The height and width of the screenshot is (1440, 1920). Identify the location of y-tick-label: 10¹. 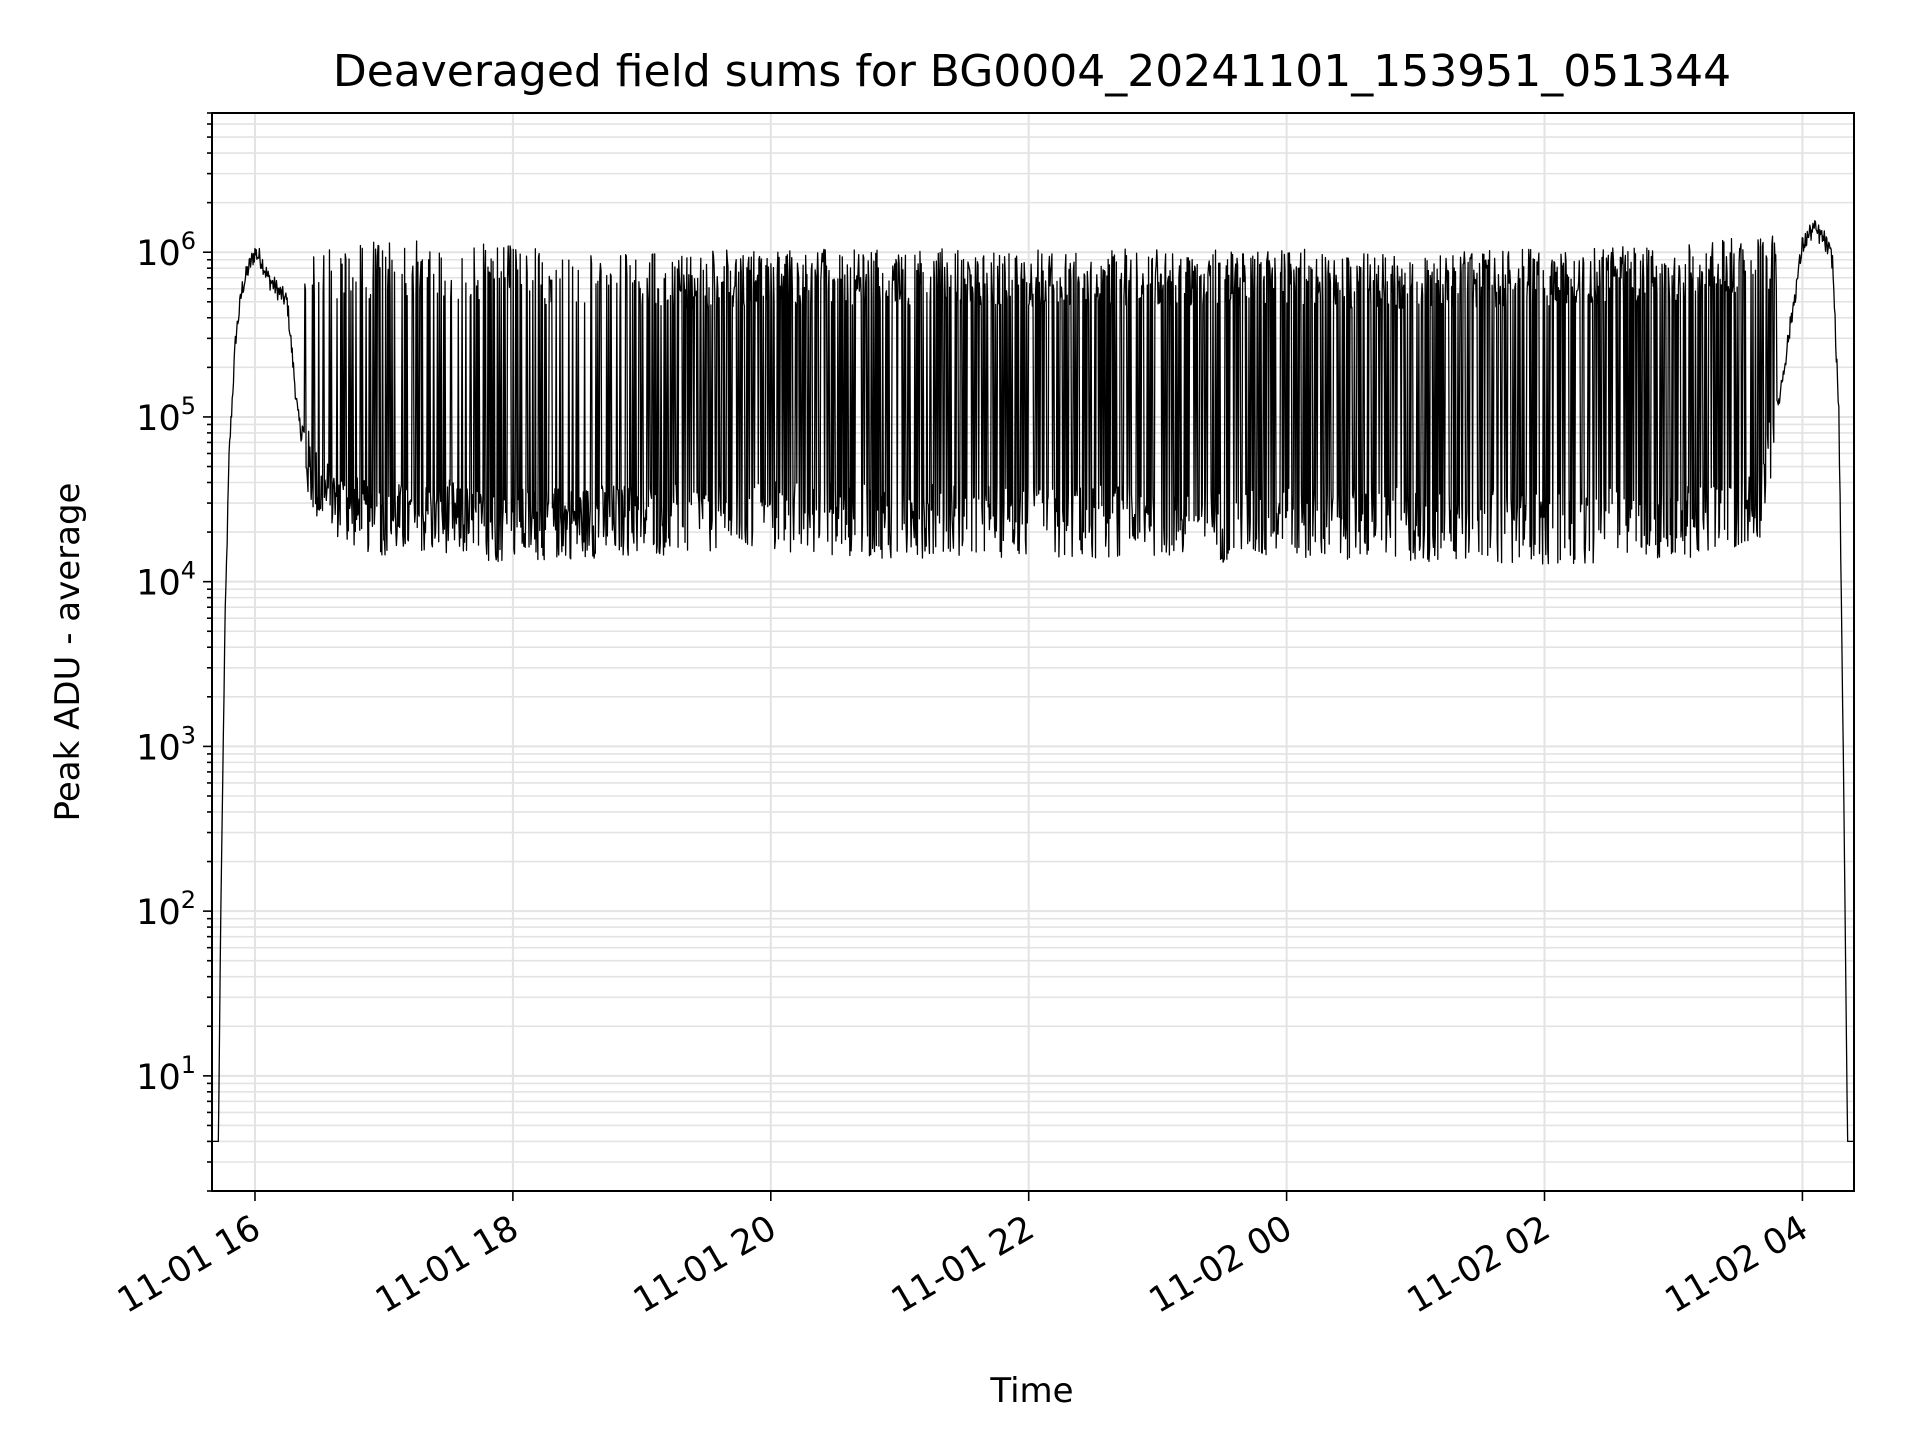
(166, 1074).